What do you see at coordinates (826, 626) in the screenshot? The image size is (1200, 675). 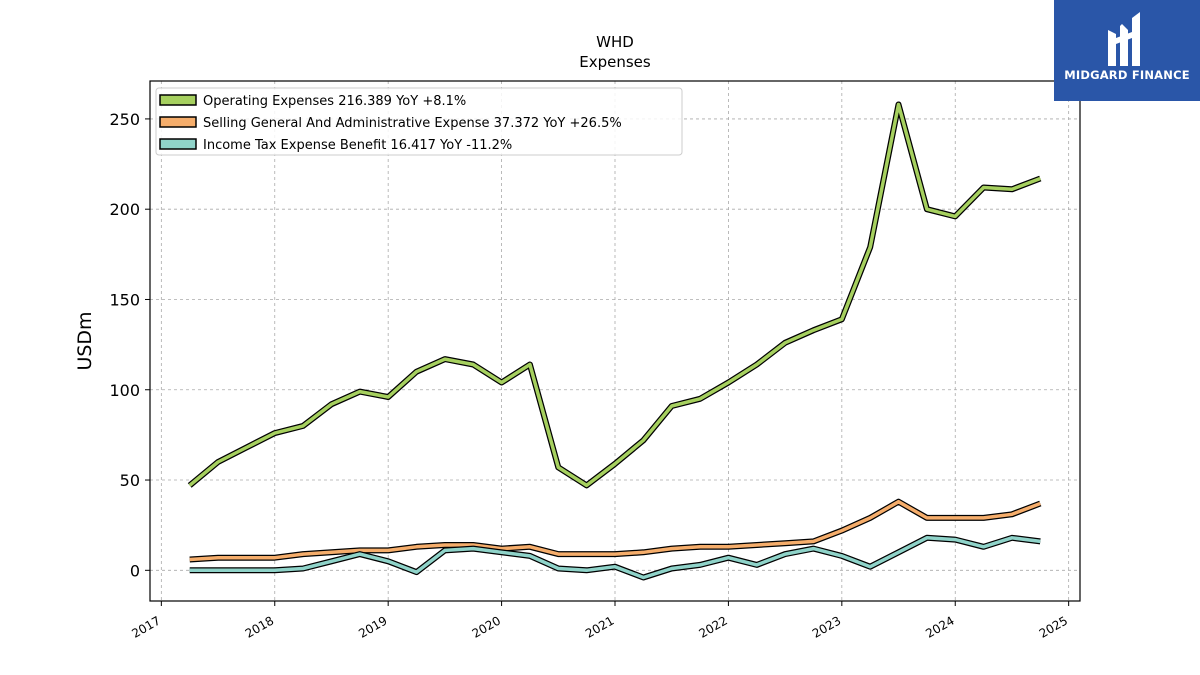 I see `x-tick-label: 2023` at bounding box center [826, 626].